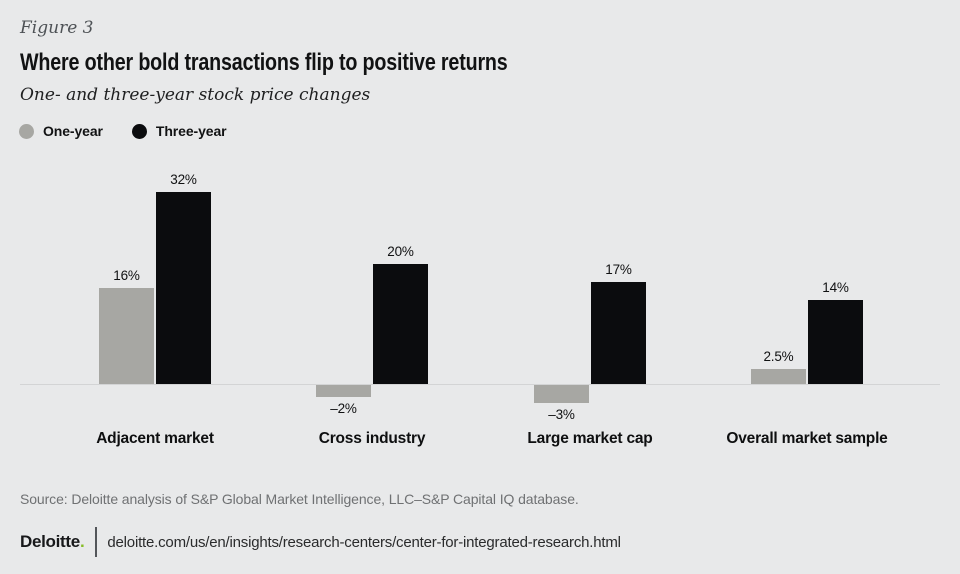 The image size is (960, 574). Describe the element at coordinates (778, 356) in the screenshot. I see `value-label-one-year-overall-market-sample: 2.5%` at that location.